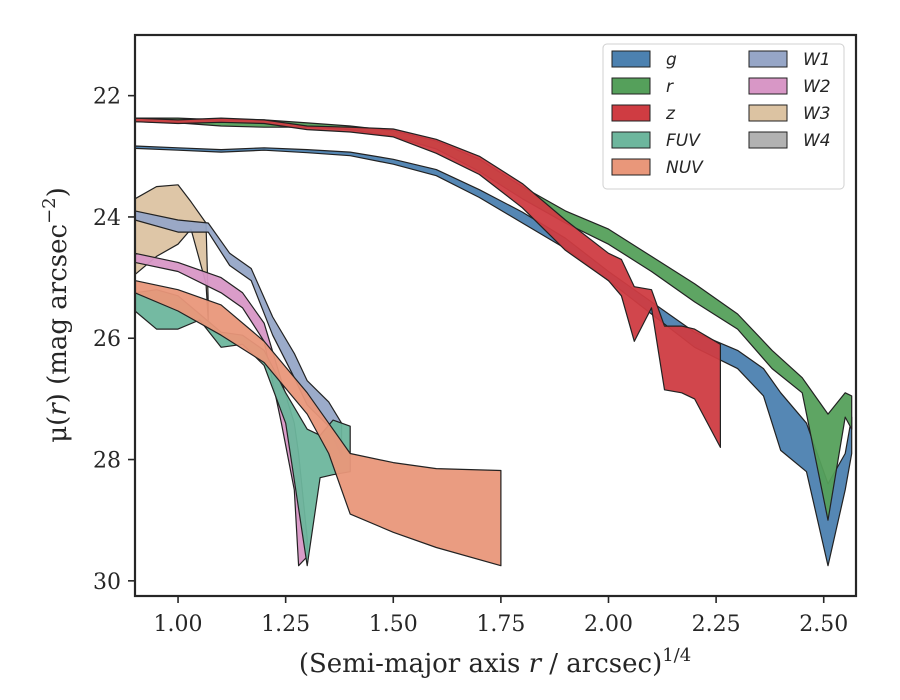  I want to click on x-tick-label: 2.25, so click(716, 624).